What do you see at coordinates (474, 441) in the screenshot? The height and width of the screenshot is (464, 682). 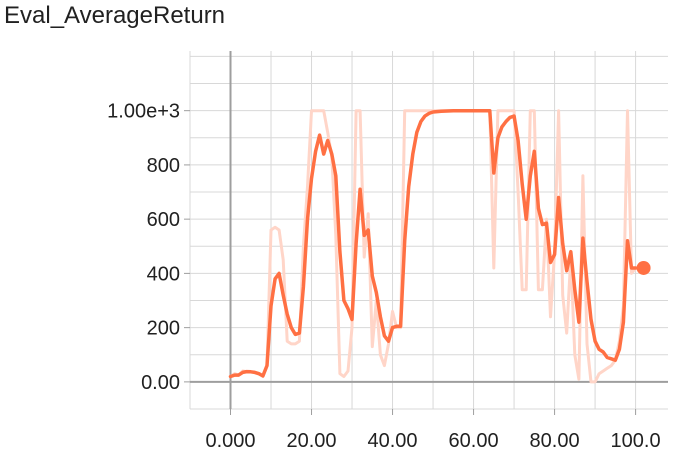 I see `x-tick-label: 60.00` at bounding box center [474, 441].